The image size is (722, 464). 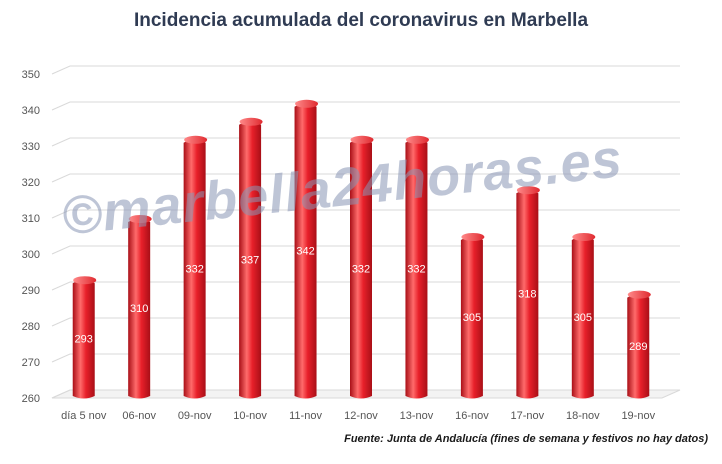 I want to click on y-tick-label: 310, so click(x=31, y=219).